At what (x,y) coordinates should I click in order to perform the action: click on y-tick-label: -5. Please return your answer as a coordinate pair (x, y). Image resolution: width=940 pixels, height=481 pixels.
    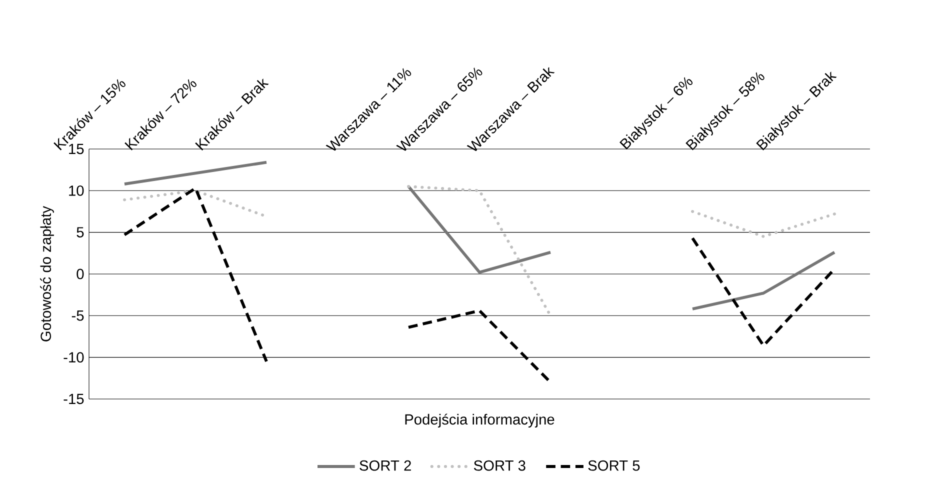
    Looking at the image, I should click on (78, 315).